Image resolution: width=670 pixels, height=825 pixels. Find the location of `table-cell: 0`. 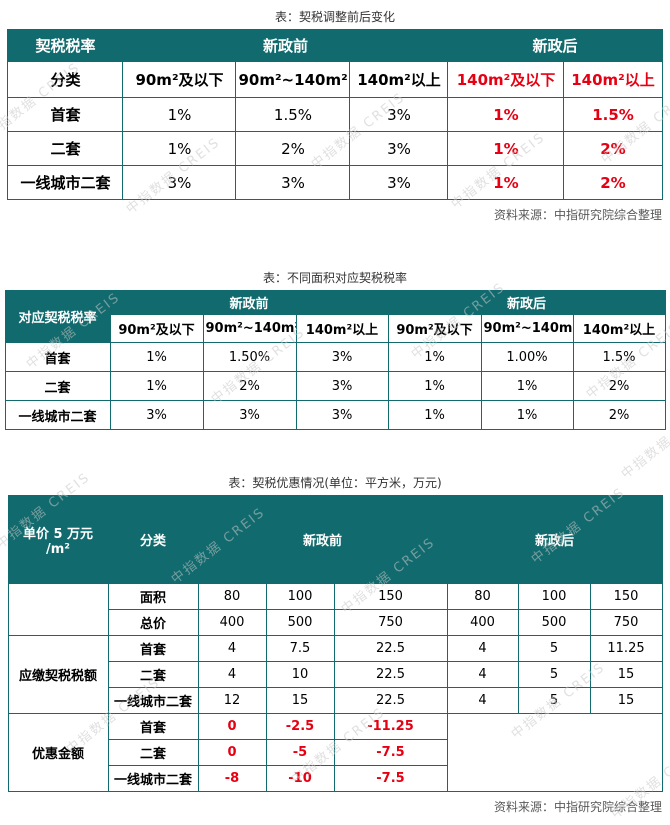

table-cell: 0 is located at coordinates (232, 726).